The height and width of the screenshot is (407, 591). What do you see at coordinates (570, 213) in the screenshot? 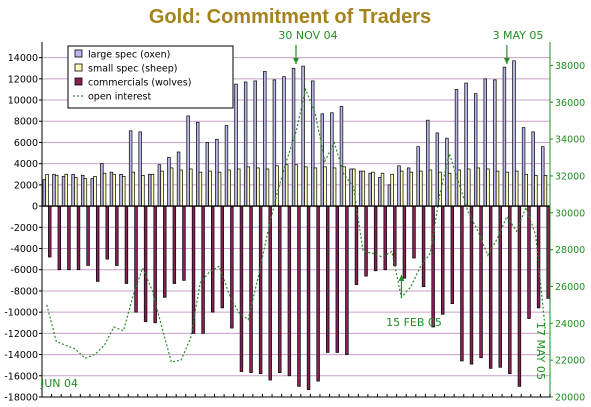
I see `right-tick-label: 30000` at bounding box center [570, 213].